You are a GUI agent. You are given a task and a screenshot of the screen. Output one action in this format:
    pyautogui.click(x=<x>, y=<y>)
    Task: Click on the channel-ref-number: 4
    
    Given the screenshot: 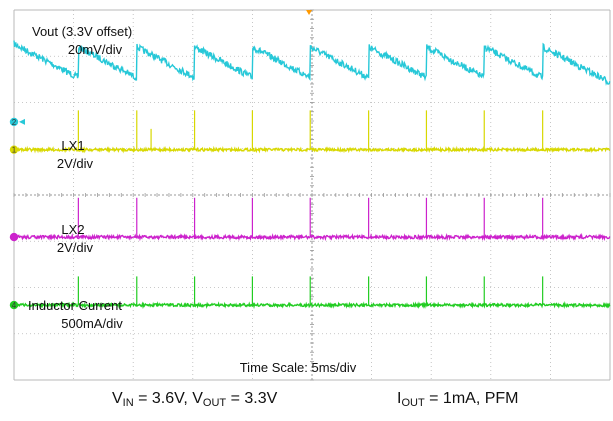 What is the action you would take?
    pyautogui.click(x=14, y=305)
    